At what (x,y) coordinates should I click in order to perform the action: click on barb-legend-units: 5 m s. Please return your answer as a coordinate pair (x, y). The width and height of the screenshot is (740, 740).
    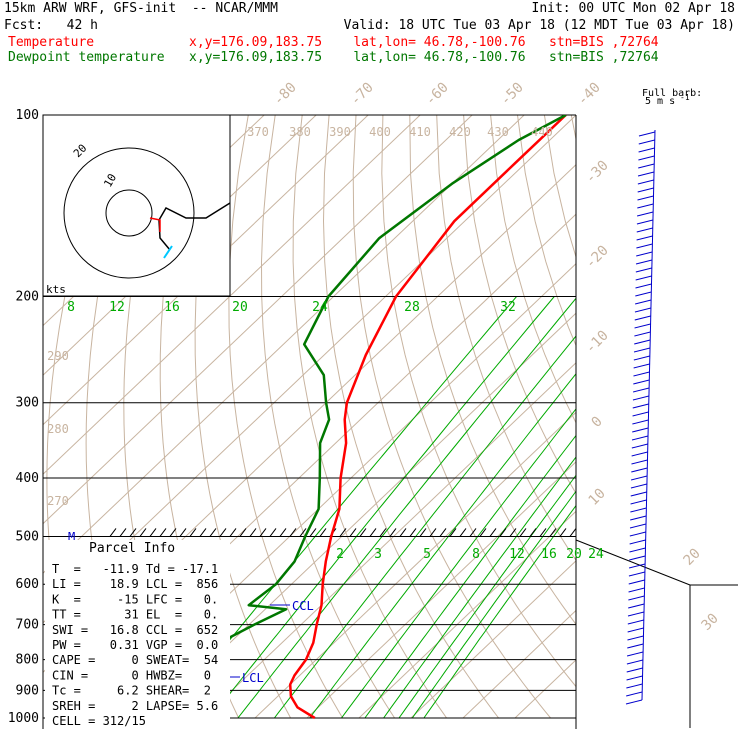
    Looking at the image, I should click on (660, 101).